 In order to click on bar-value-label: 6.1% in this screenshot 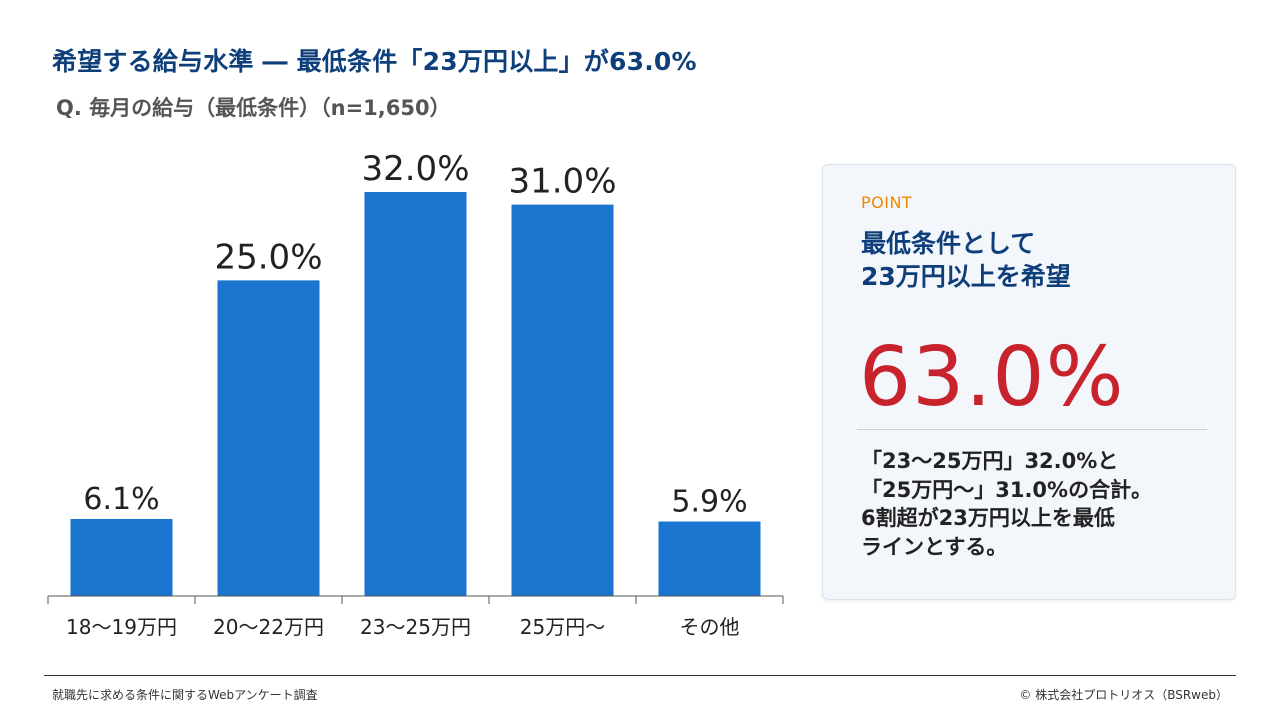, I will do `click(121, 499)`.